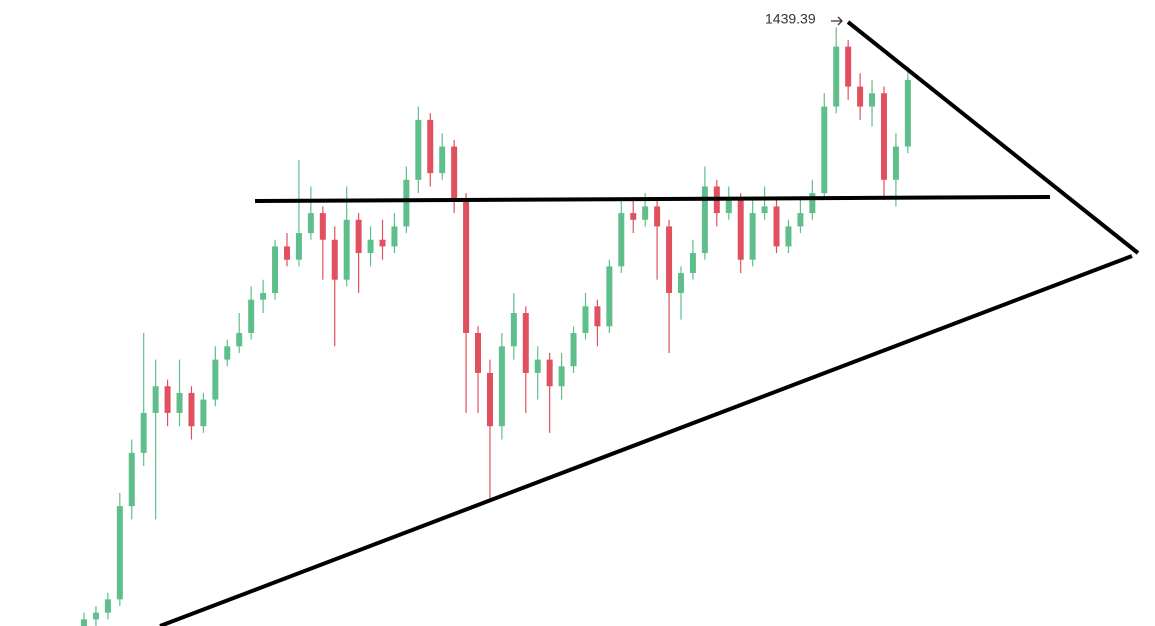  Describe the element at coordinates (837, 21) in the screenshot. I see `peak-arrow` at that location.